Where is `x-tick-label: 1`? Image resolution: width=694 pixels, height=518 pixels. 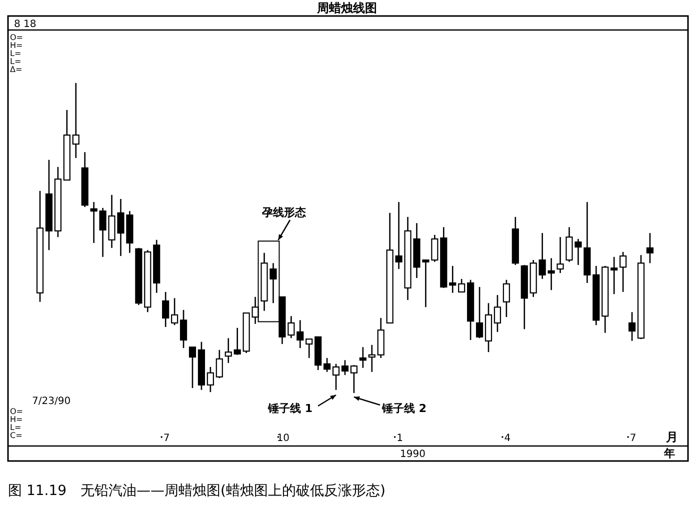 x-tick-label: 1 is located at coordinates (399, 438).